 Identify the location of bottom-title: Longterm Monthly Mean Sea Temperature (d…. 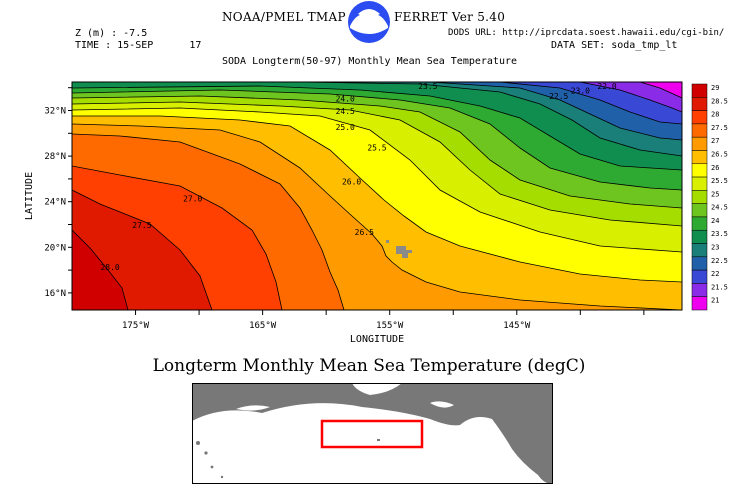
(369, 366).